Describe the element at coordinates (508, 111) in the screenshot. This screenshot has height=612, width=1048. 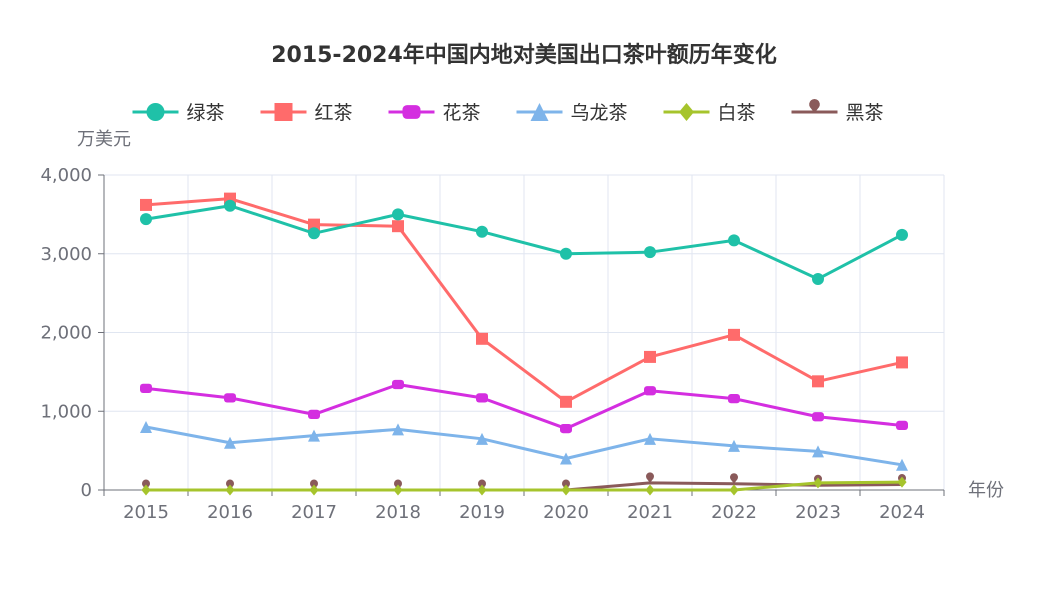
I see `legend: 绿茶 红茶 花茶 乌龙茶 白茶 黑茶` at that location.